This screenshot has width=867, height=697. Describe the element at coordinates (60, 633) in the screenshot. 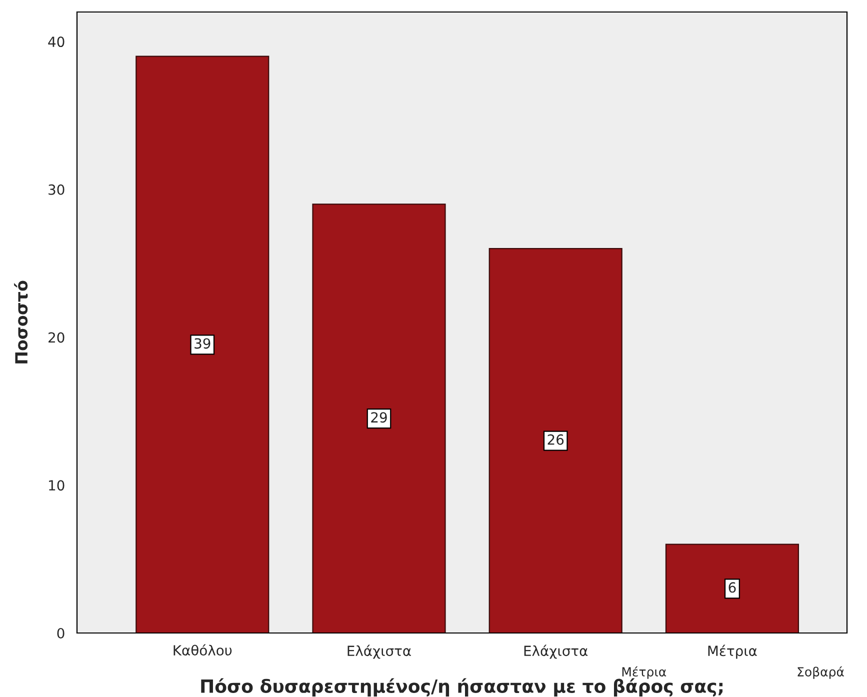

I see `y-tick-label: 0` at that location.